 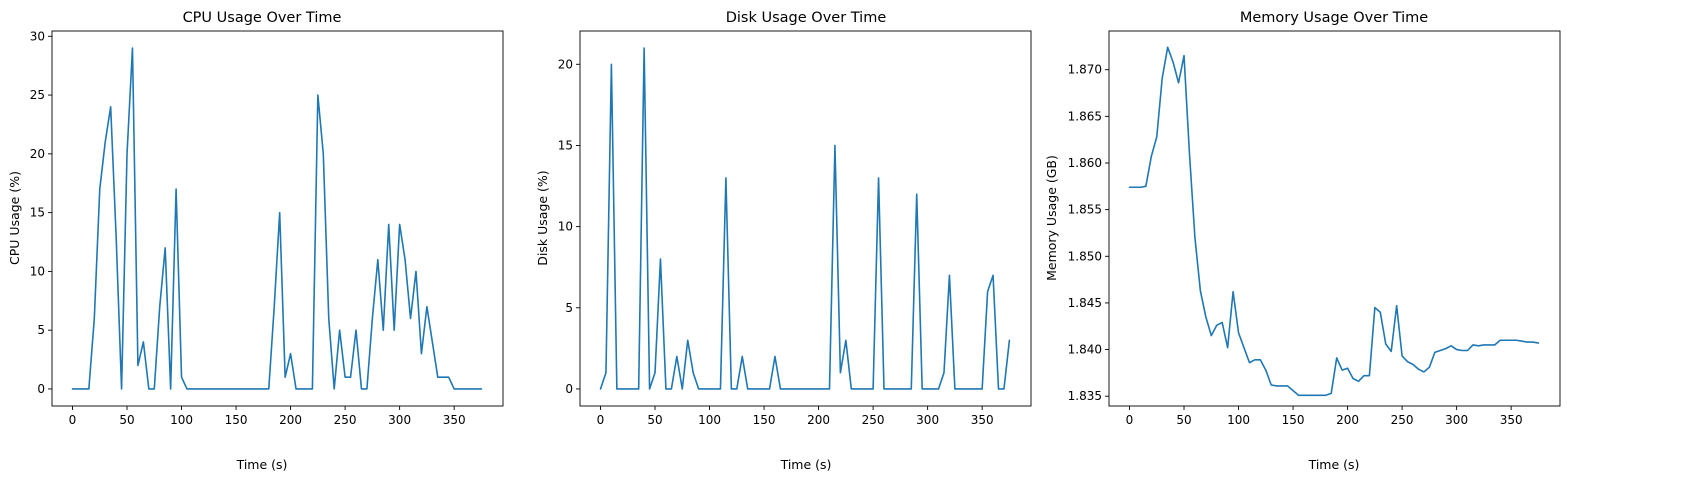 I want to click on memory-x-tick-label: 50, so click(x=1183, y=420).